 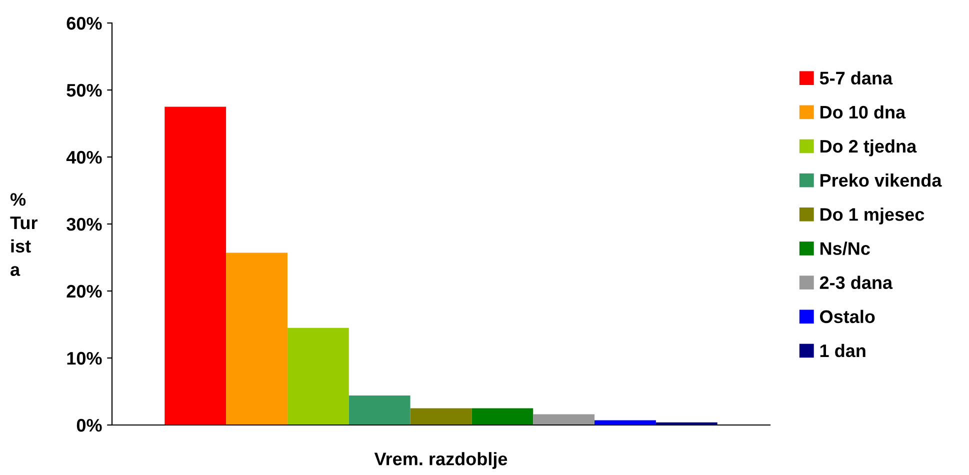 What do you see at coordinates (84, 358) in the screenshot?
I see `y-tick-label: 10%` at bounding box center [84, 358].